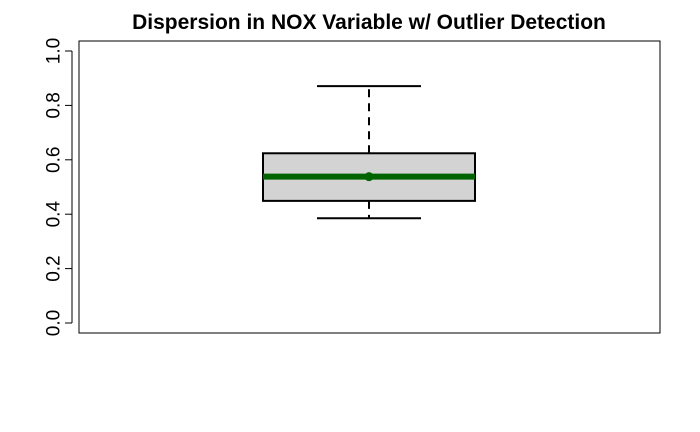 Image resolution: width=700 pixels, height=432 pixels. I want to click on y-tick-label: 0.0, so click(54, 323).